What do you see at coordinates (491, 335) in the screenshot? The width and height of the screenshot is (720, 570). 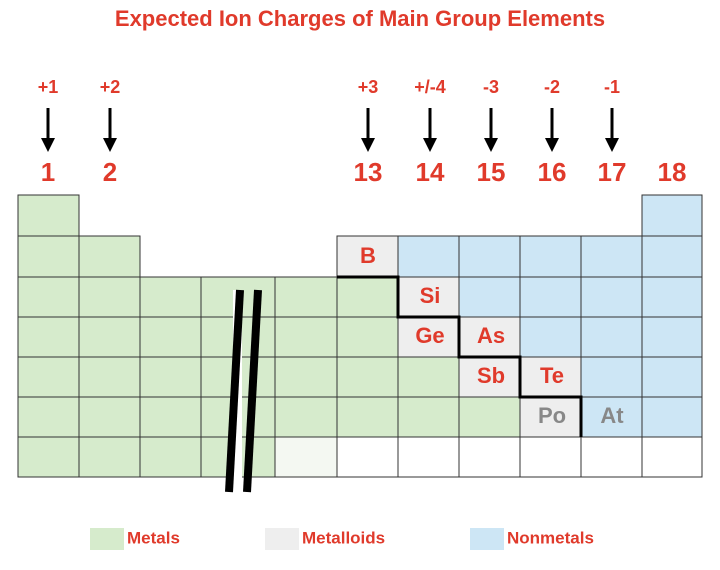 I see `element-symbol: As` at bounding box center [491, 335].